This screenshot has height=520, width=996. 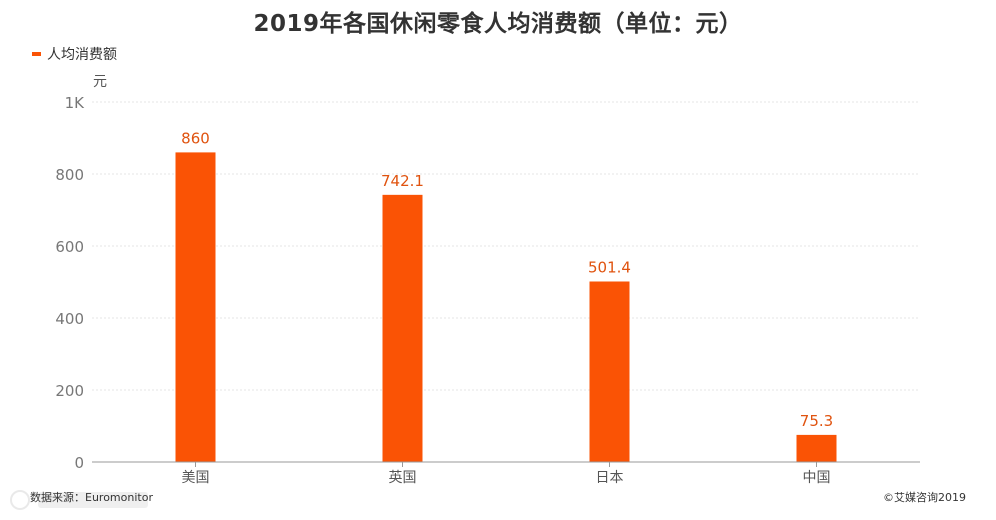 What do you see at coordinates (609, 267) in the screenshot?
I see `data-label: 501.4` at bounding box center [609, 267].